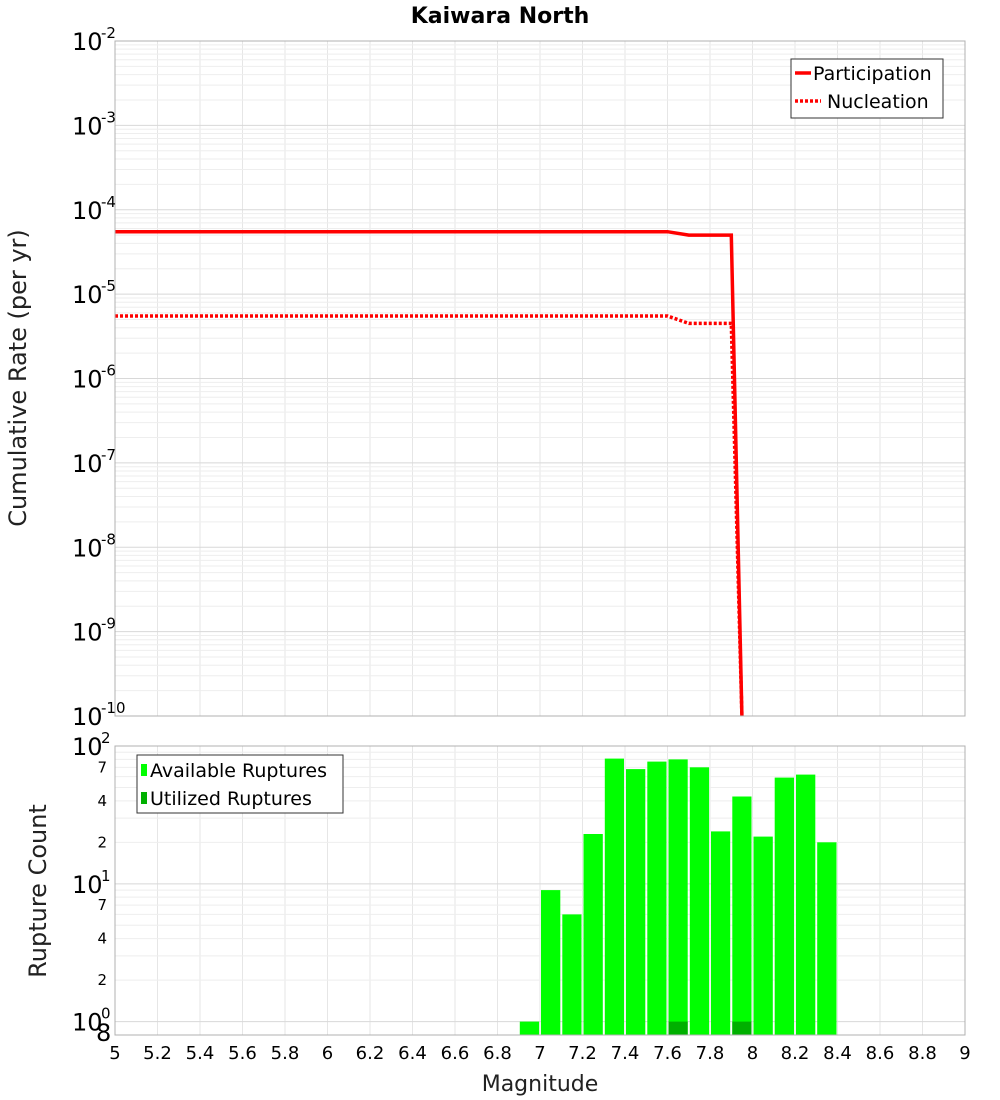 The image size is (1000, 1100). Describe the element at coordinates (238, 771) in the screenshot. I see `available-legend-label: Available Ruptures` at that location.